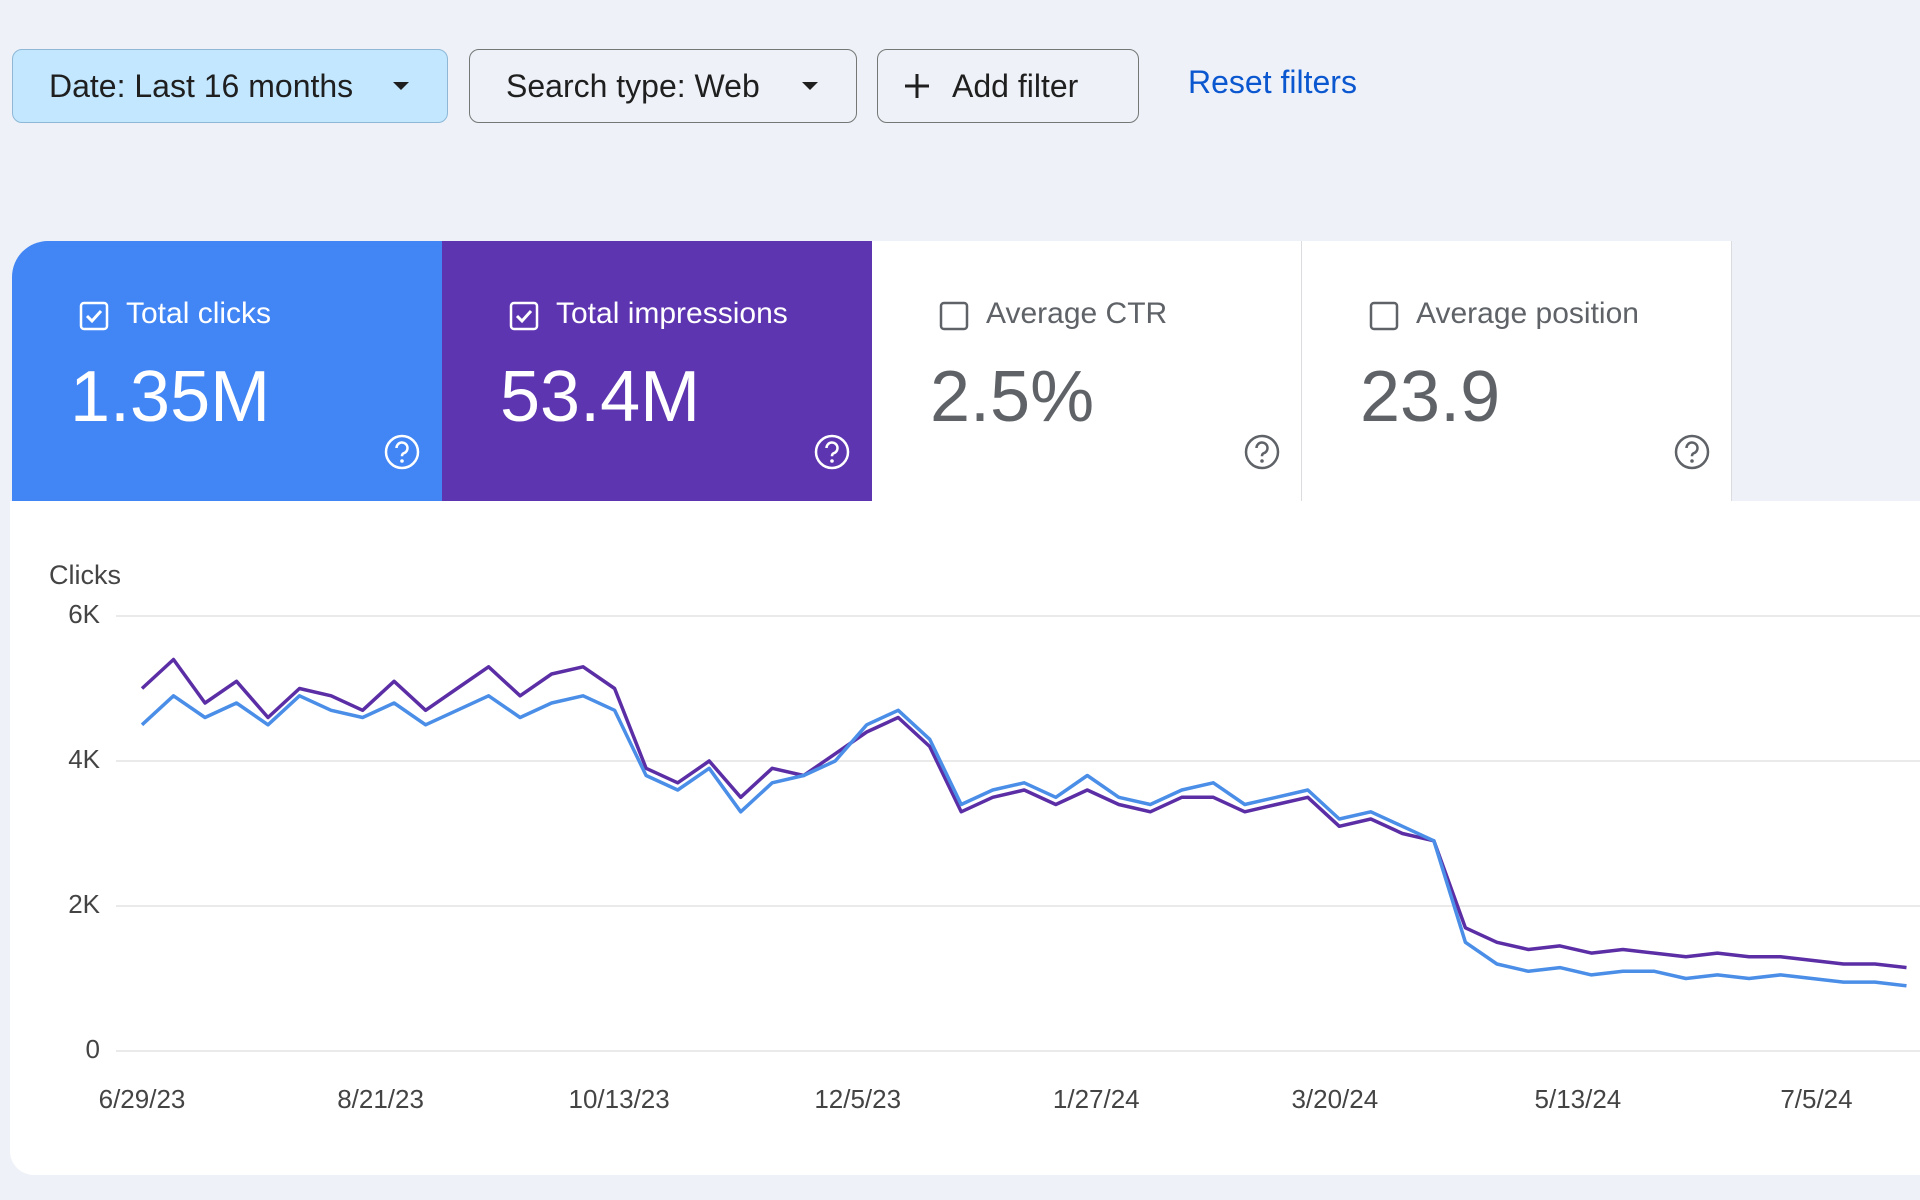  I want to click on metric-card: Average position 23.9, so click(1517, 371).